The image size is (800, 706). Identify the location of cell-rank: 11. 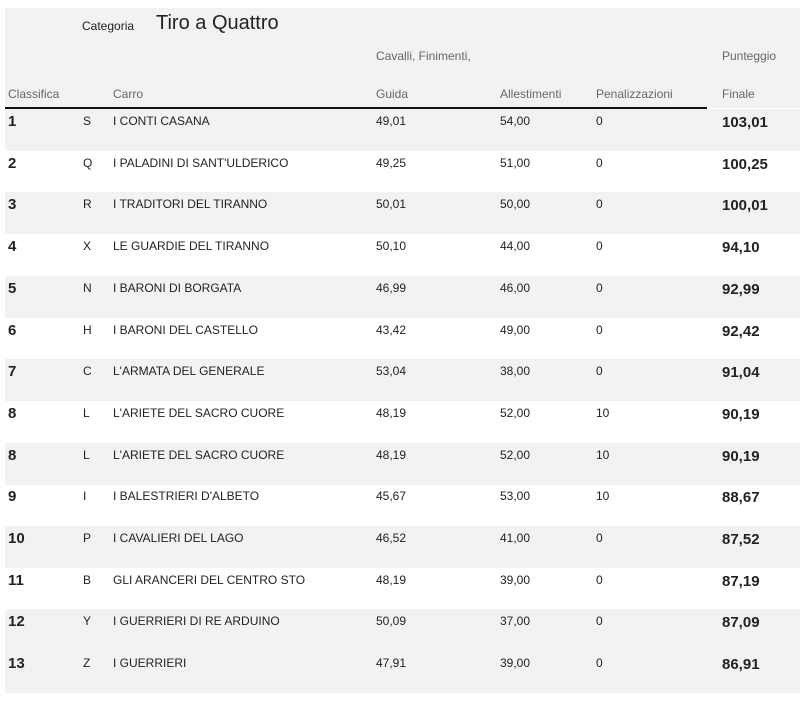
(16, 580).